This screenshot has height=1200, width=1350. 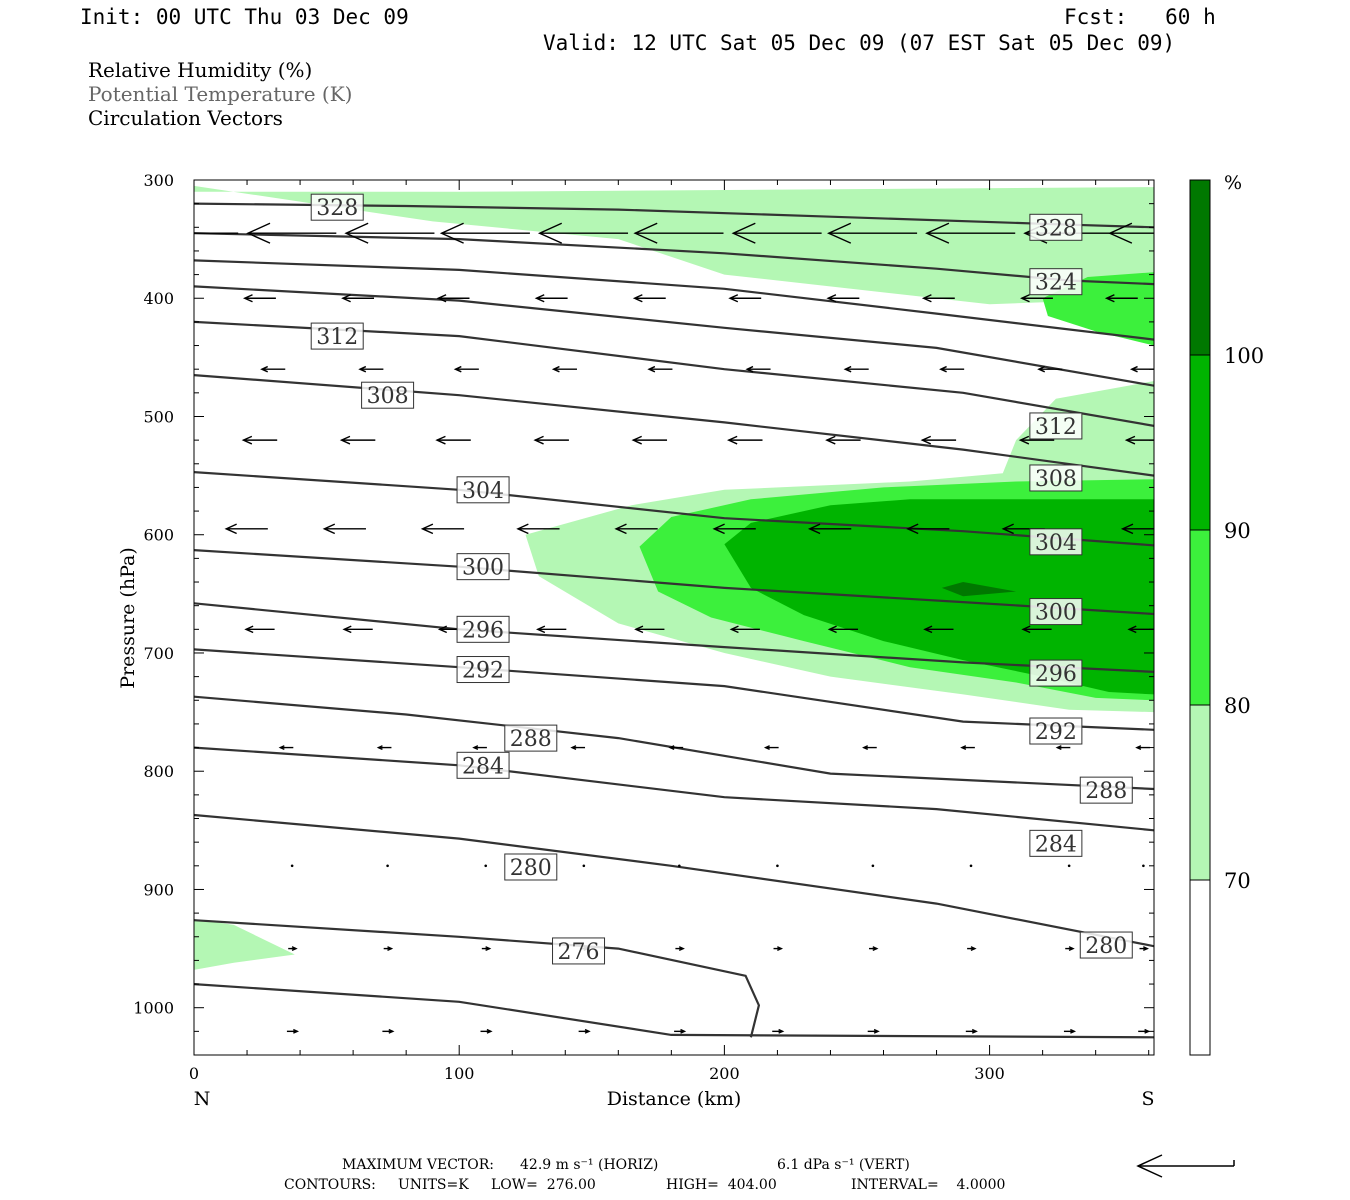 I want to click on y-tick-label-500: 500, so click(x=158, y=416).